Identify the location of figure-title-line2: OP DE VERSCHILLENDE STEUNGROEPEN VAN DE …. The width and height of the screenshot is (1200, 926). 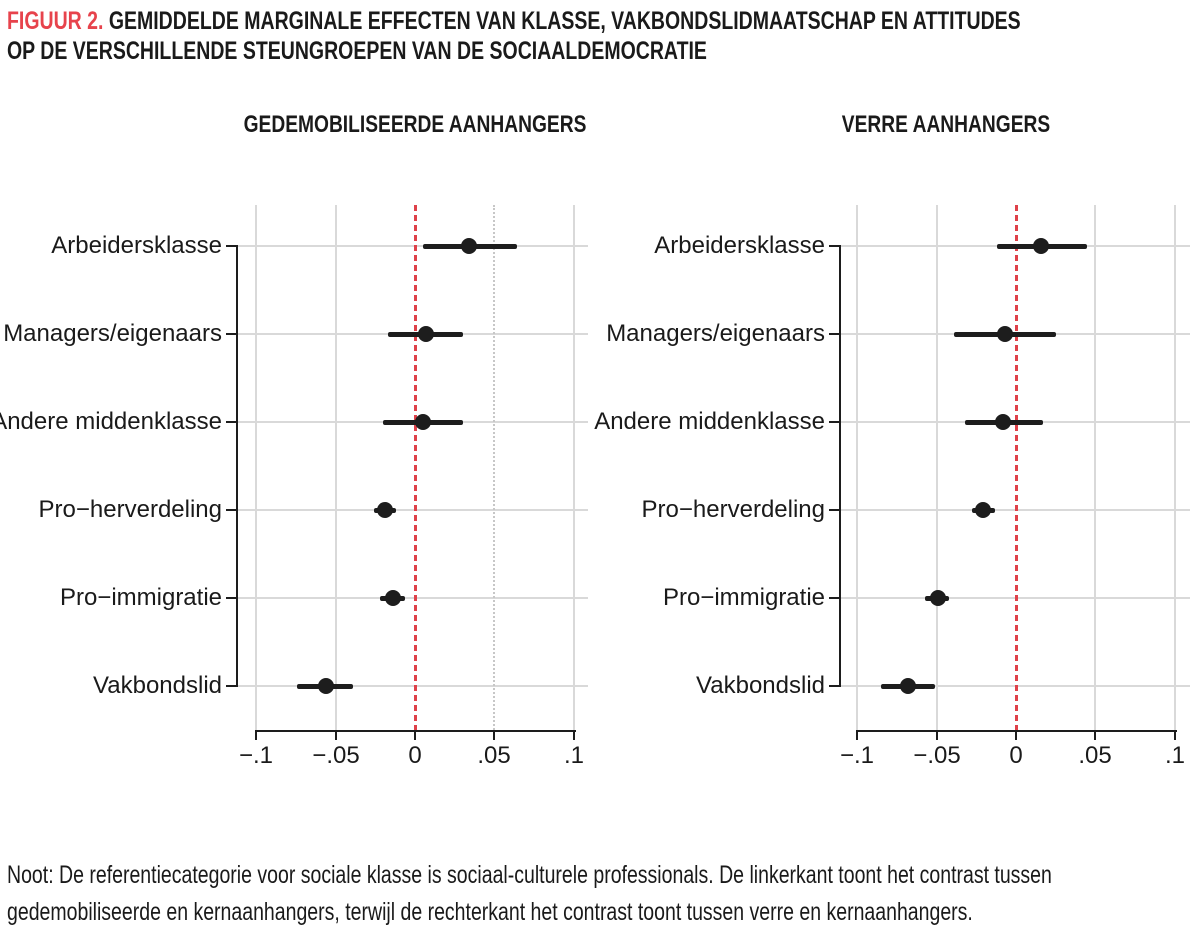
(357, 51).